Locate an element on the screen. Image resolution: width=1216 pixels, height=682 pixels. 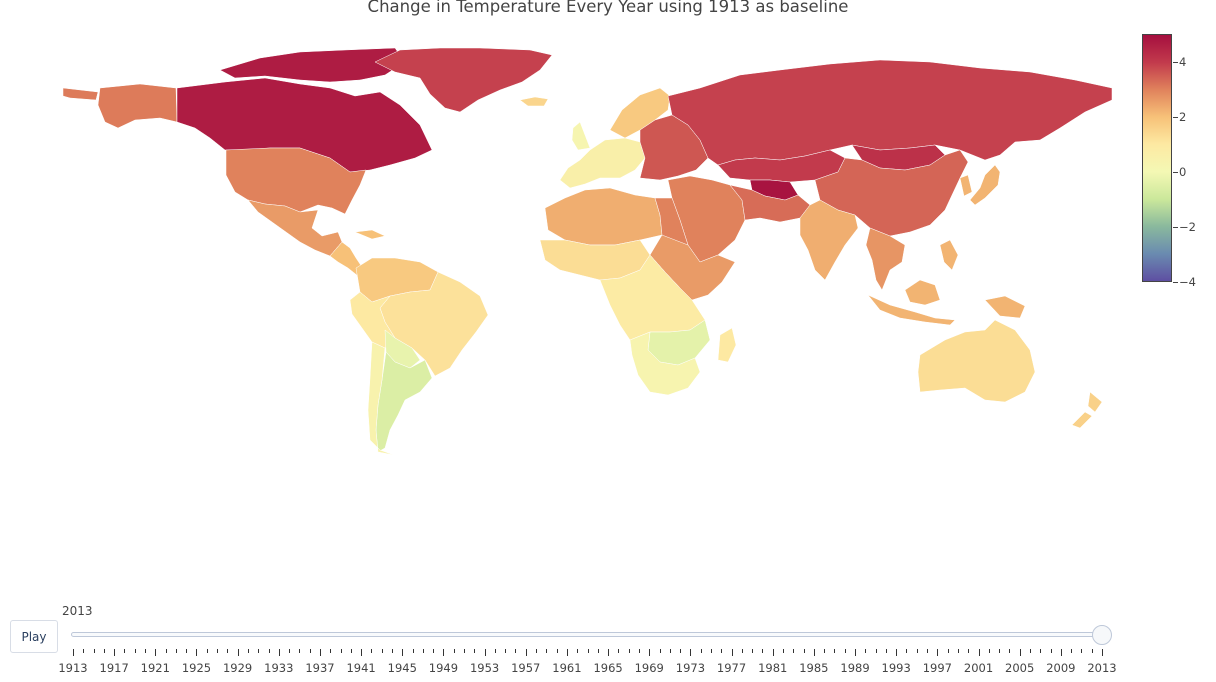
slider-tick-label: 2013 is located at coordinates (1102, 668).